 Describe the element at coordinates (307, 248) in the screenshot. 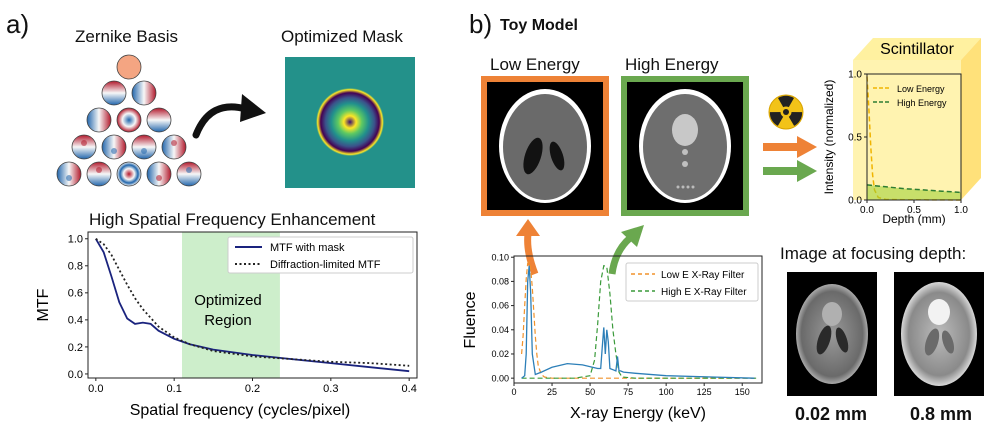

I see `legend-label-mask: MTF with mask` at that location.